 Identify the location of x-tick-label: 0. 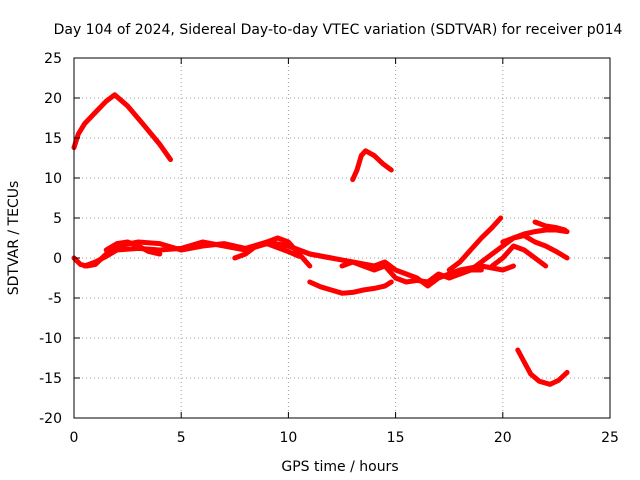
(74, 438).